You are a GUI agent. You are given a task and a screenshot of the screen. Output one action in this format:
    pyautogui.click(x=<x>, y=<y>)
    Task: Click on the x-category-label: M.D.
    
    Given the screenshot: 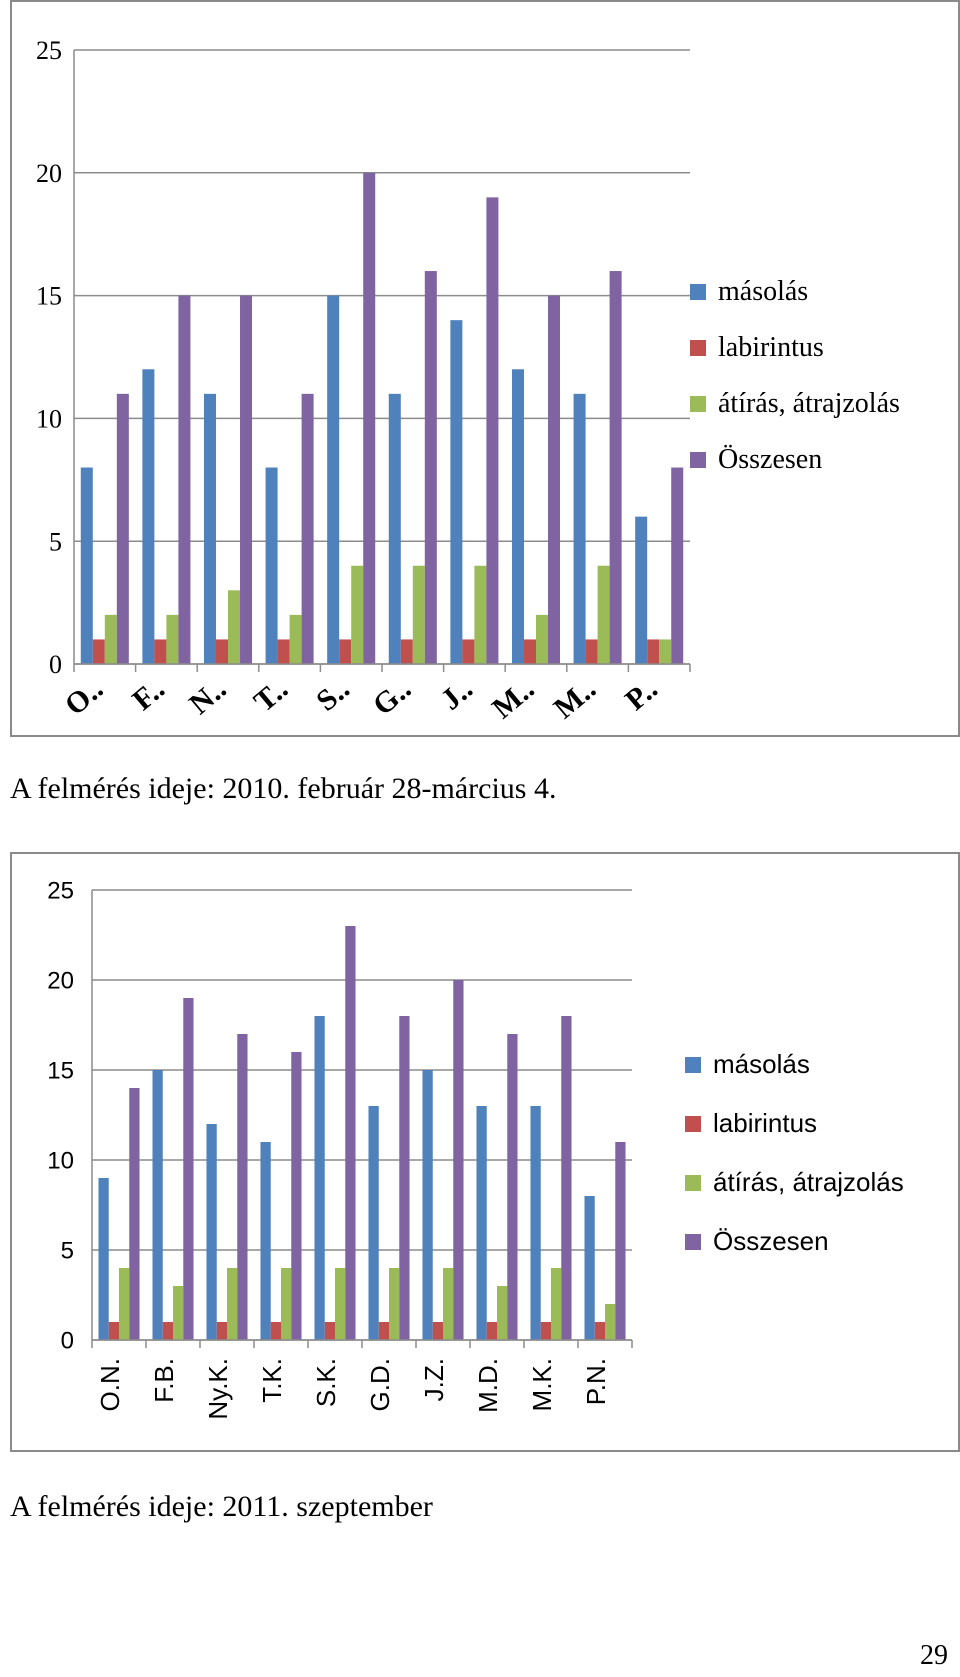 What is the action you would take?
    pyautogui.click(x=488, y=1385)
    